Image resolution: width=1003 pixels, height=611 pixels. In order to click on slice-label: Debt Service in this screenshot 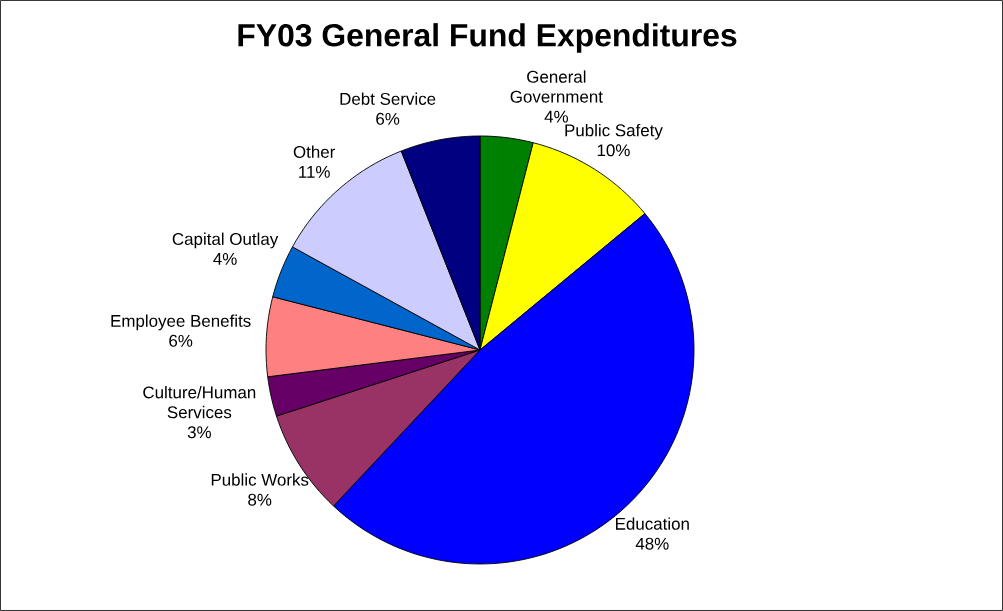, I will do `click(388, 98)`.